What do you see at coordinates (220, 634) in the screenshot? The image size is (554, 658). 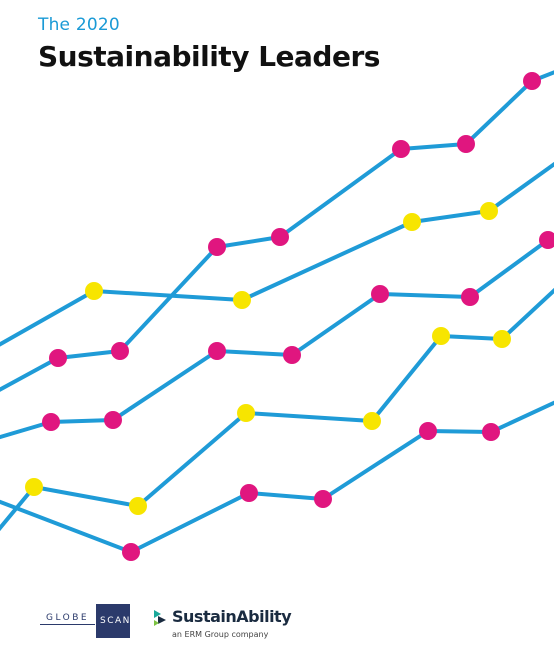 I see `sustainability-logo-tagline: an ERM Group company` at bounding box center [220, 634].